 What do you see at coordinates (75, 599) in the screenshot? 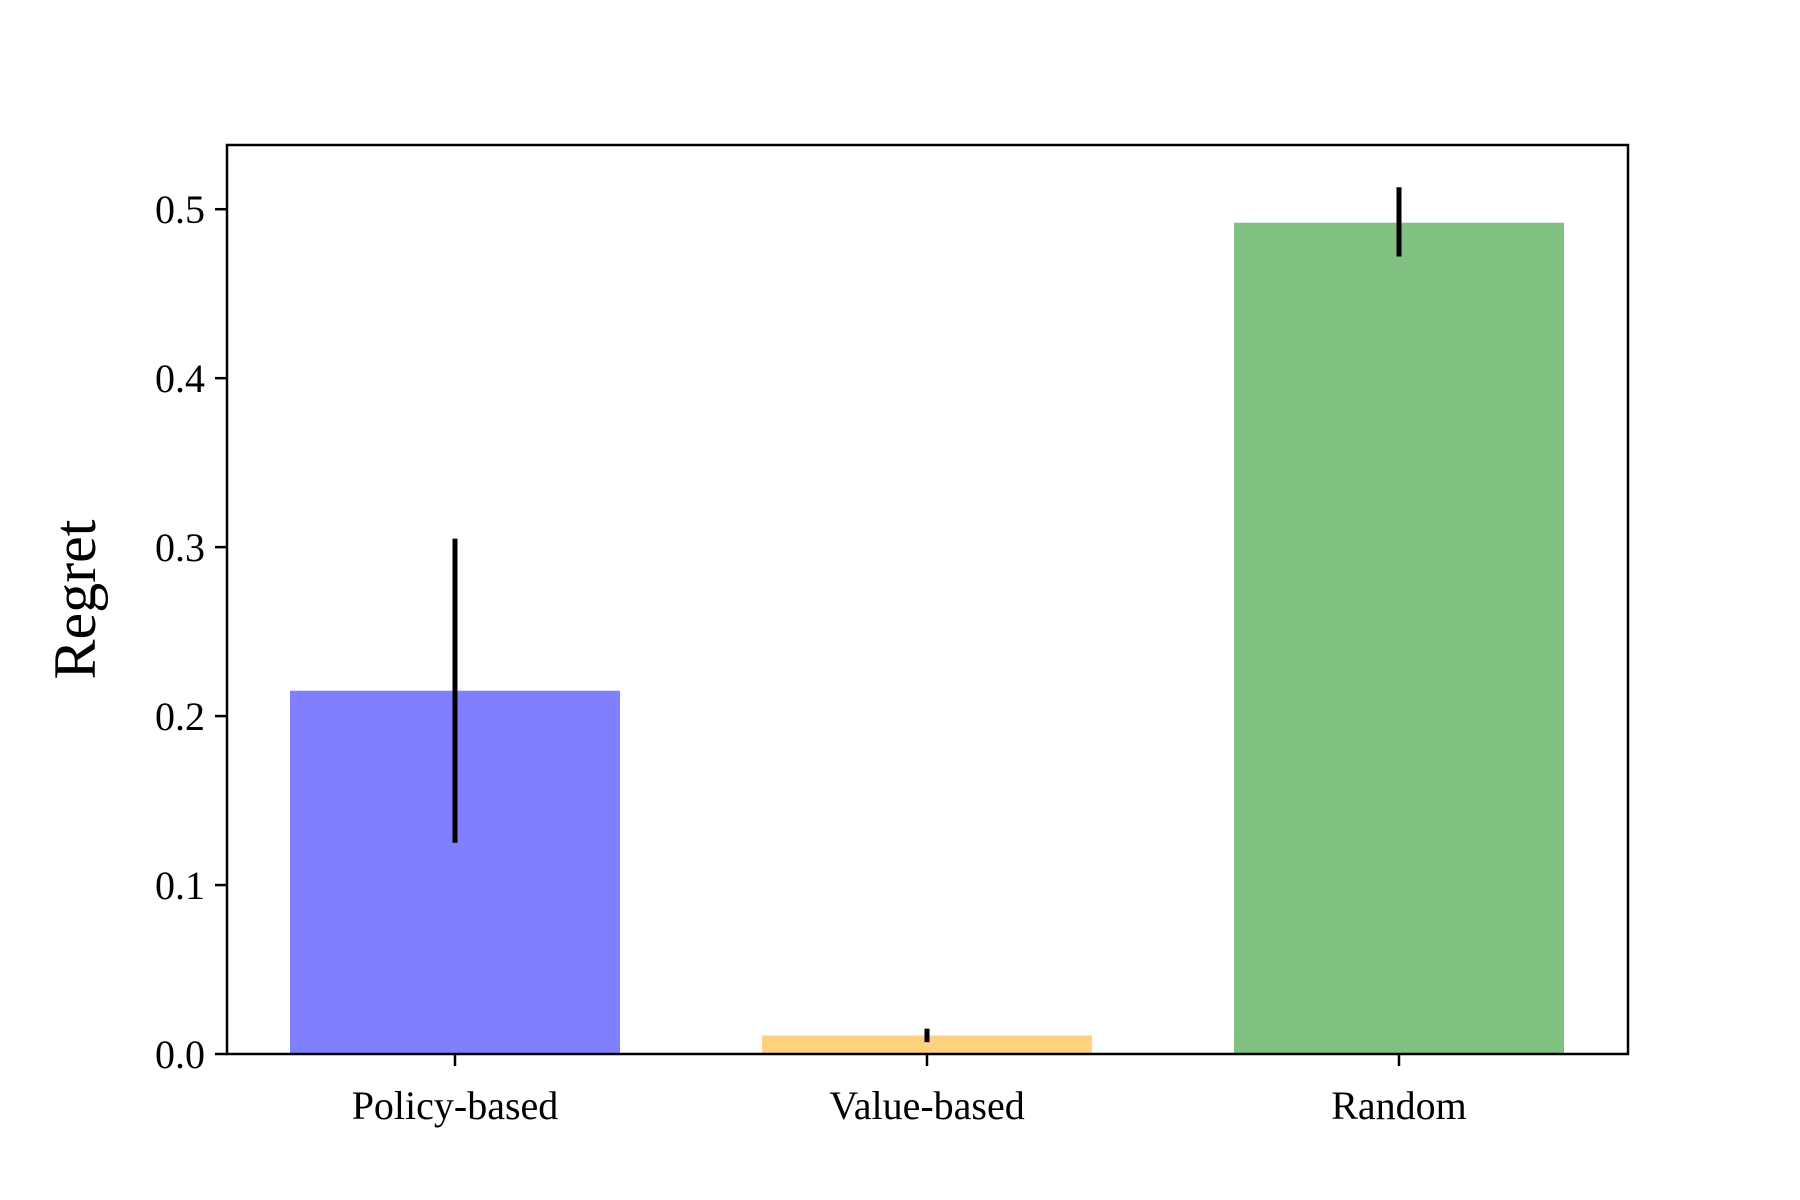
I see `y-axis-label: Regret` at bounding box center [75, 599].